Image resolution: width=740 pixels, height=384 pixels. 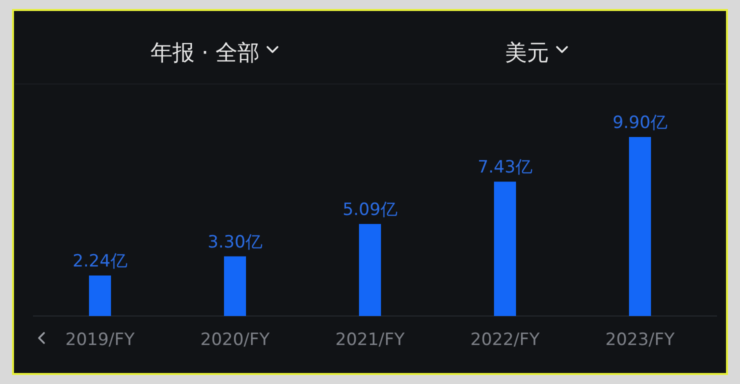 I want to click on title: 年报 · 全部, so click(x=205, y=53).